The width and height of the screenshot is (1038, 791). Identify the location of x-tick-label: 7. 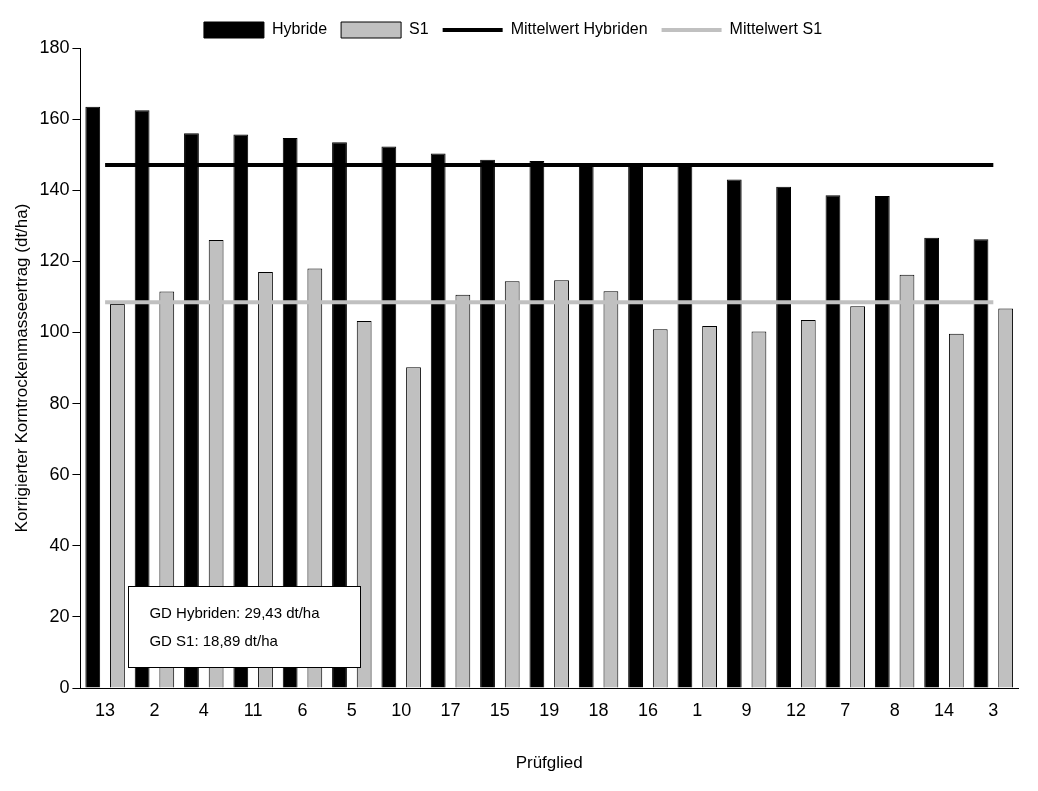
(845, 709).